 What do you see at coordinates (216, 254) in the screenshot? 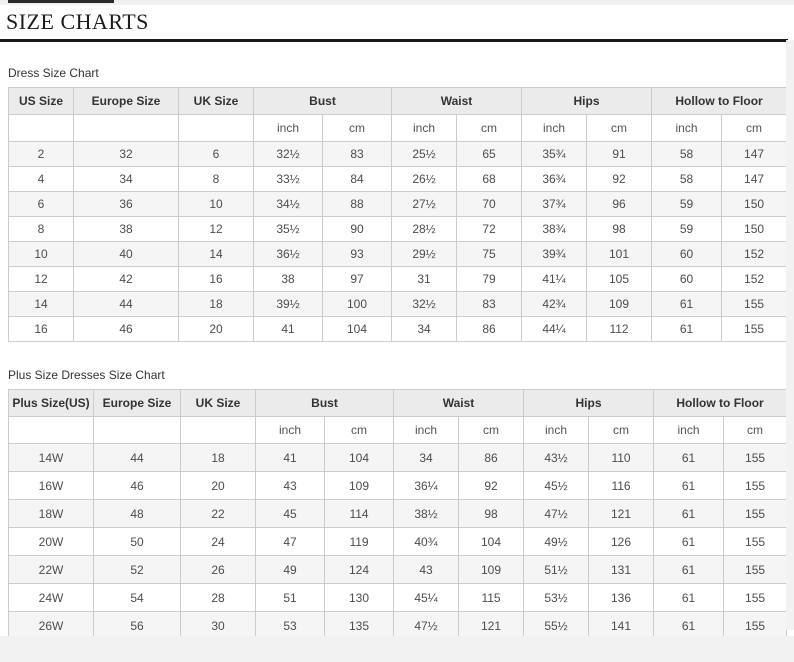
I see `table-cell: 14` at bounding box center [216, 254].